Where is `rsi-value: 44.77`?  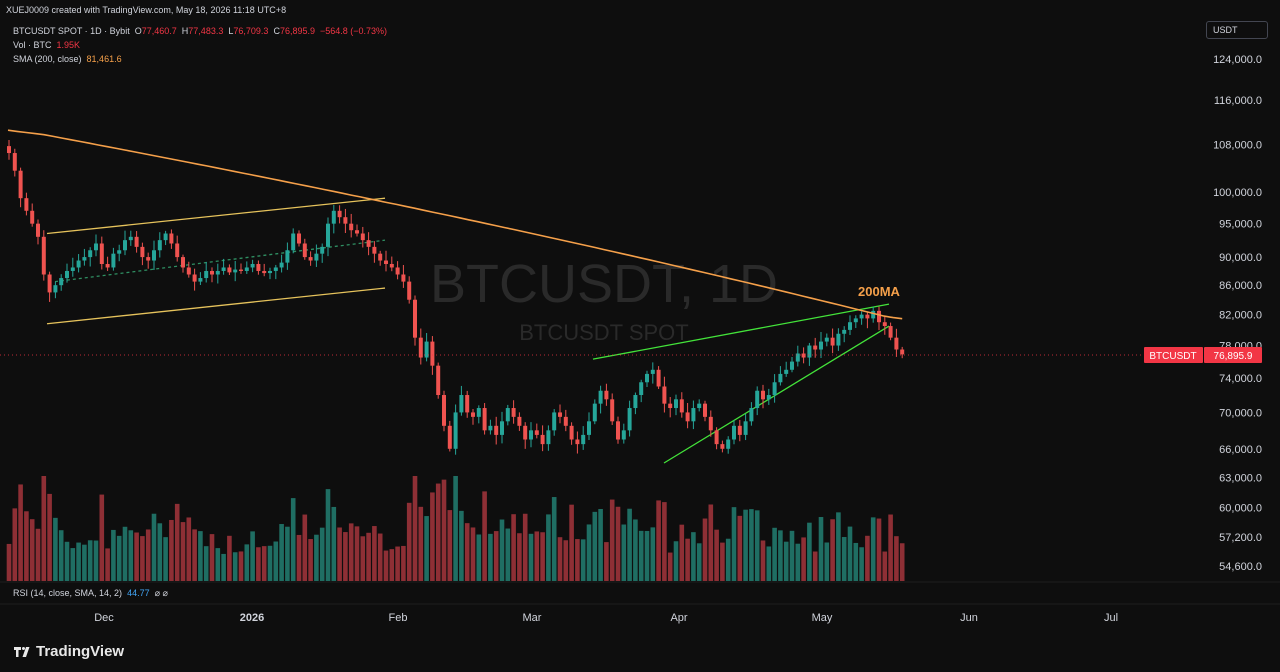 rsi-value: 44.77 is located at coordinates (138, 593).